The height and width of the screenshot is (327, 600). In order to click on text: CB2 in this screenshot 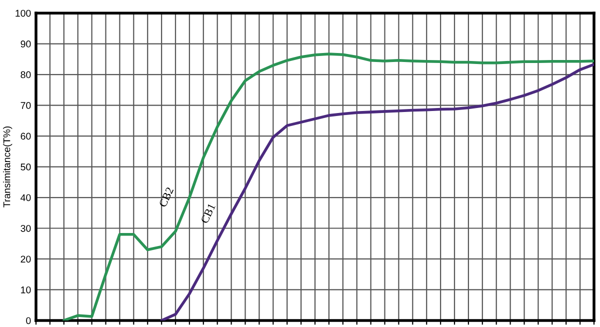, I will do `click(166, 197)`.